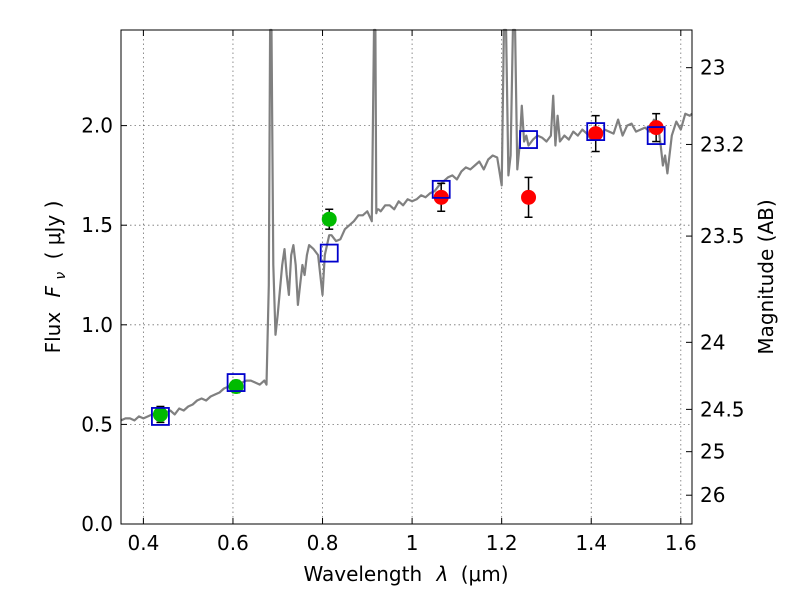 The height and width of the screenshot is (600, 800). I want to click on y-axis-title: Flux F ν ( μJy ), so click(55, 277).